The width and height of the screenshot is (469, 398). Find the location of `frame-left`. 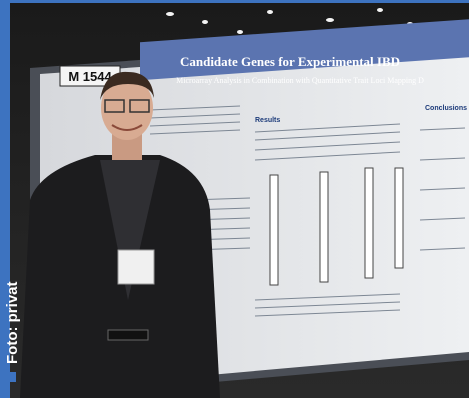

frame-left is located at coordinates (5, 199).